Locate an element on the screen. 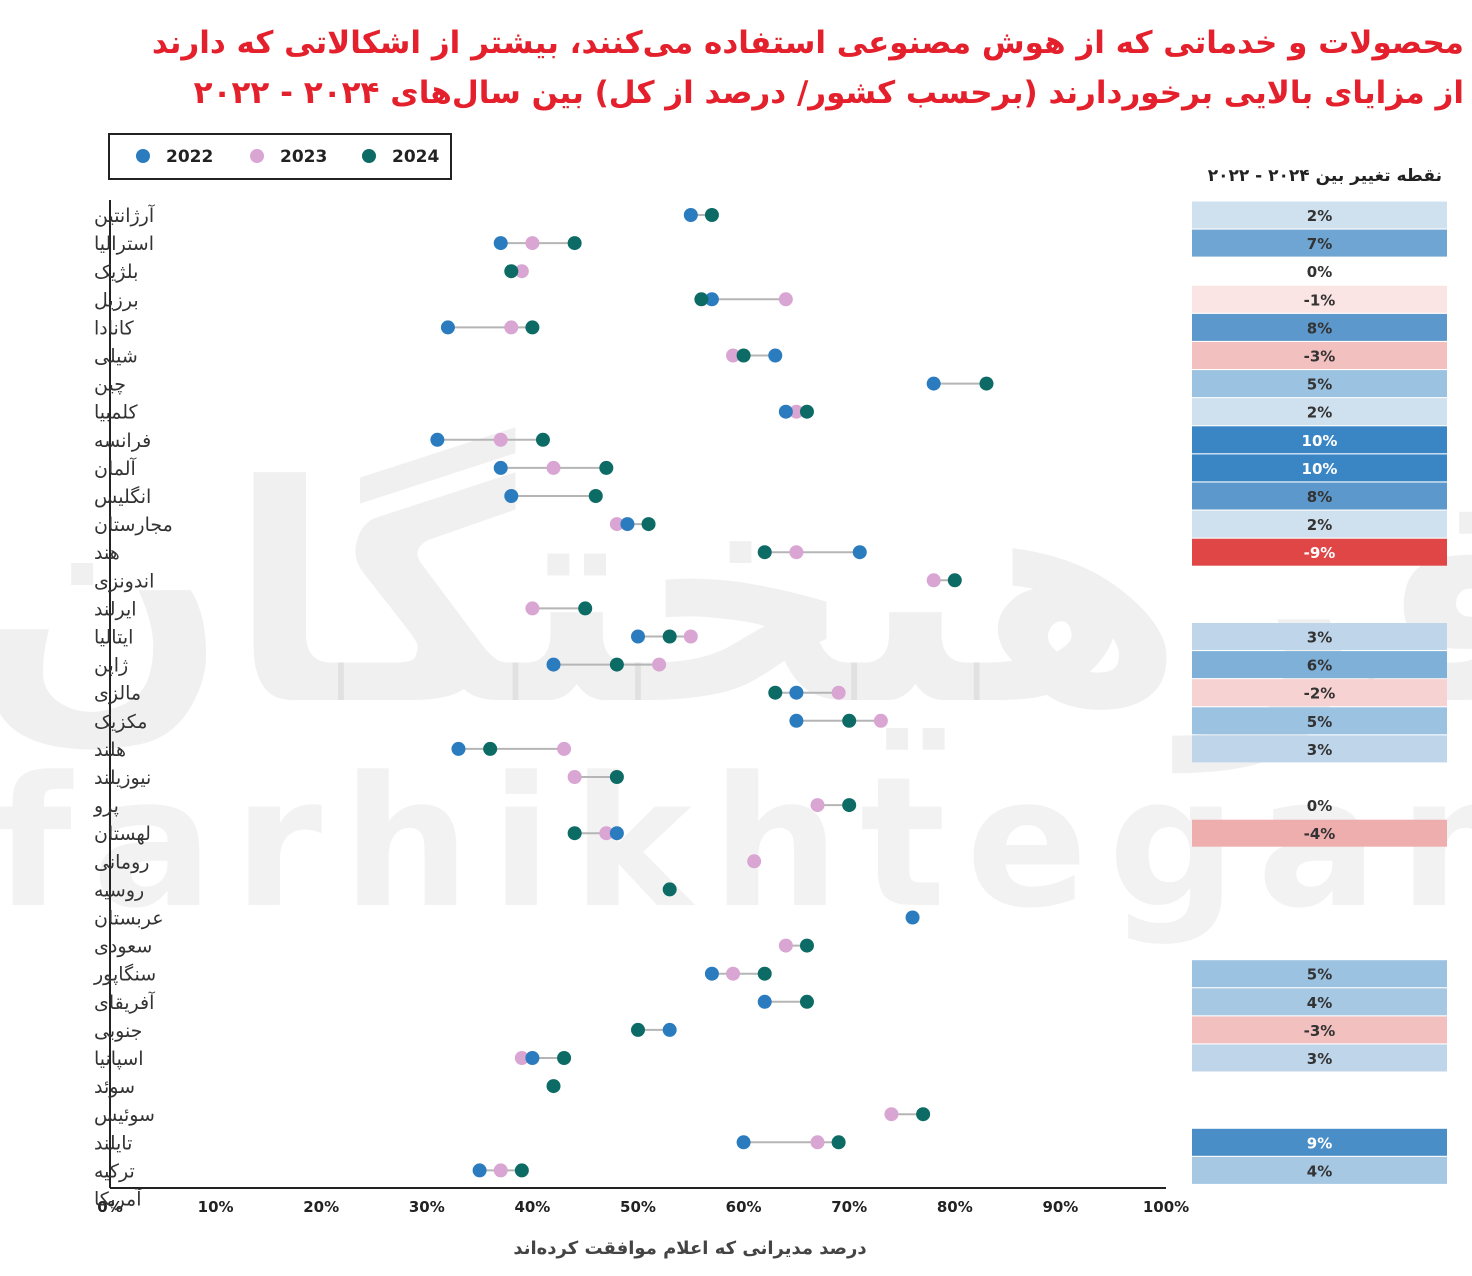 The height and width of the screenshot is (1276, 1472). y-tick-label: روسیه is located at coordinates (119, 890).